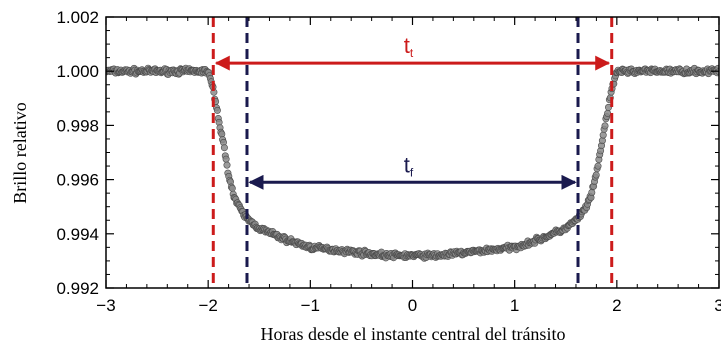 The height and width of the screenshot is (350, 721). What do you see at coordinates (717, 305) in the screenshot?
I see `x-tick-label: 3` at bounding box center [717, 305].